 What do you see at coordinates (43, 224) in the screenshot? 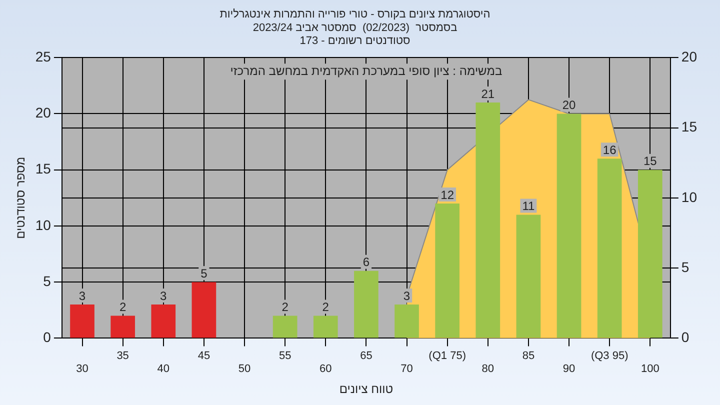
I see `y-tick-label: 10` at bounding box center [43, 224].